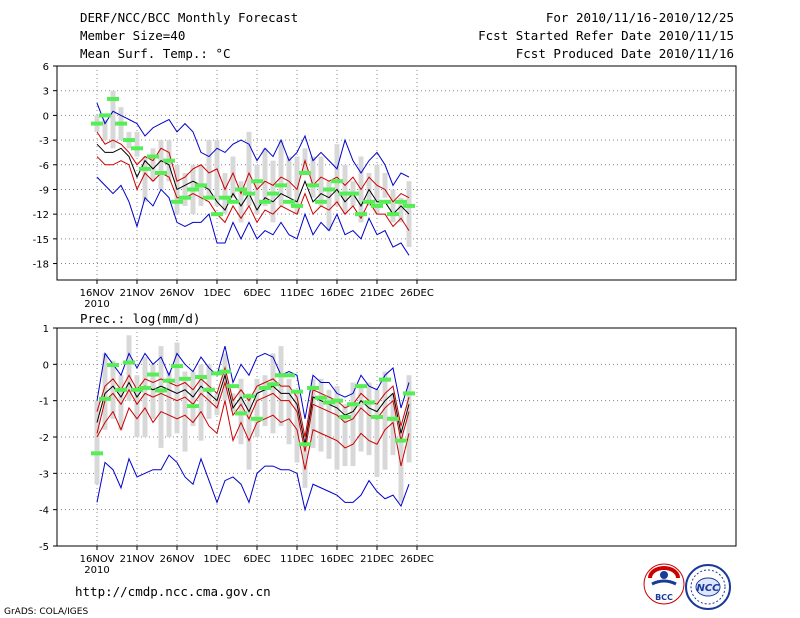  What do you see at coordinates (173, 591) in the screenshot?
I see `source-url: http://cmdp.ncc.cma.gov.cn` at bounding box center [173, 591].